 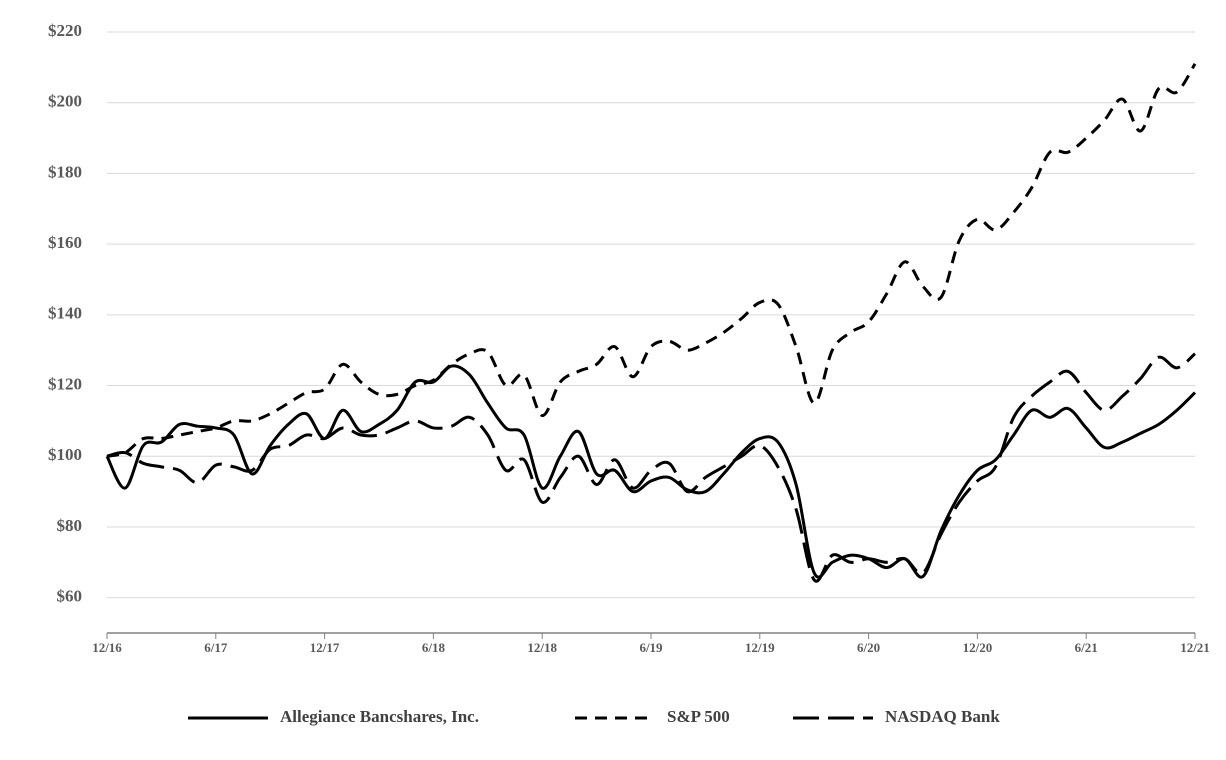 I want to click on y-tick-label: $120, so click(x=65, y=383).